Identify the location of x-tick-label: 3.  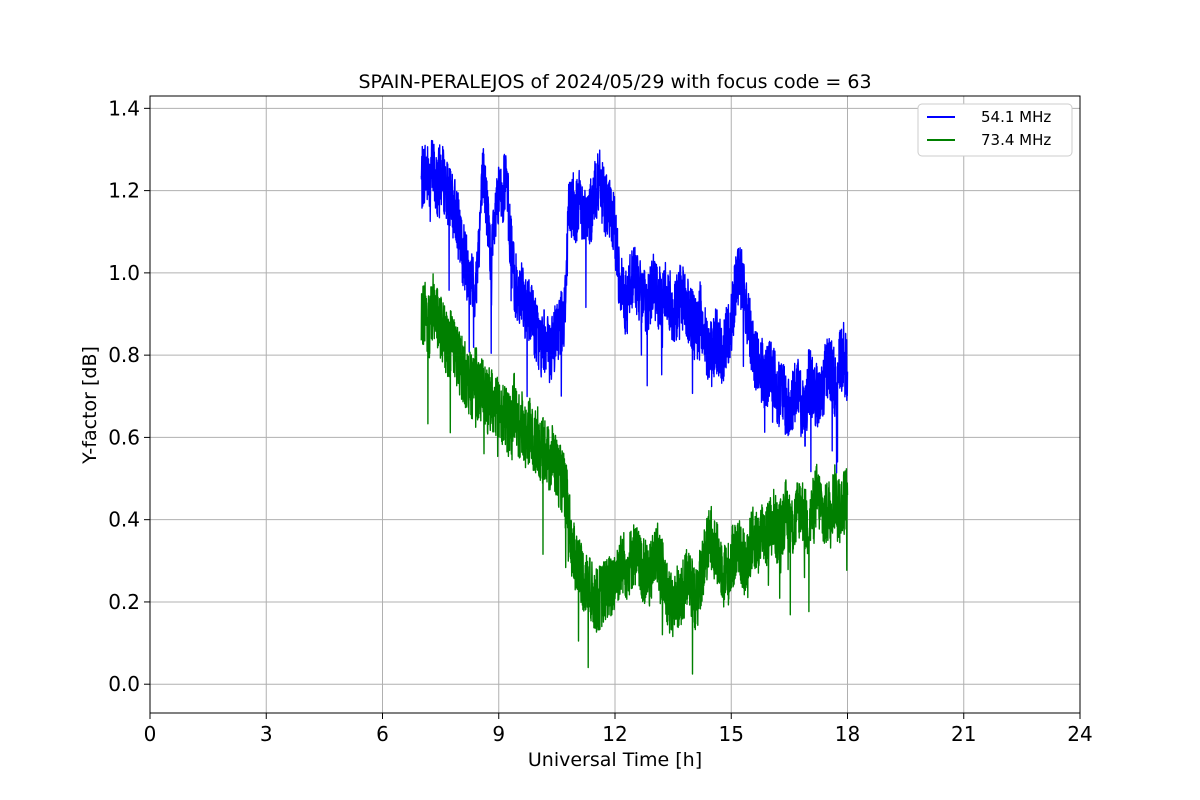
(266, 734).